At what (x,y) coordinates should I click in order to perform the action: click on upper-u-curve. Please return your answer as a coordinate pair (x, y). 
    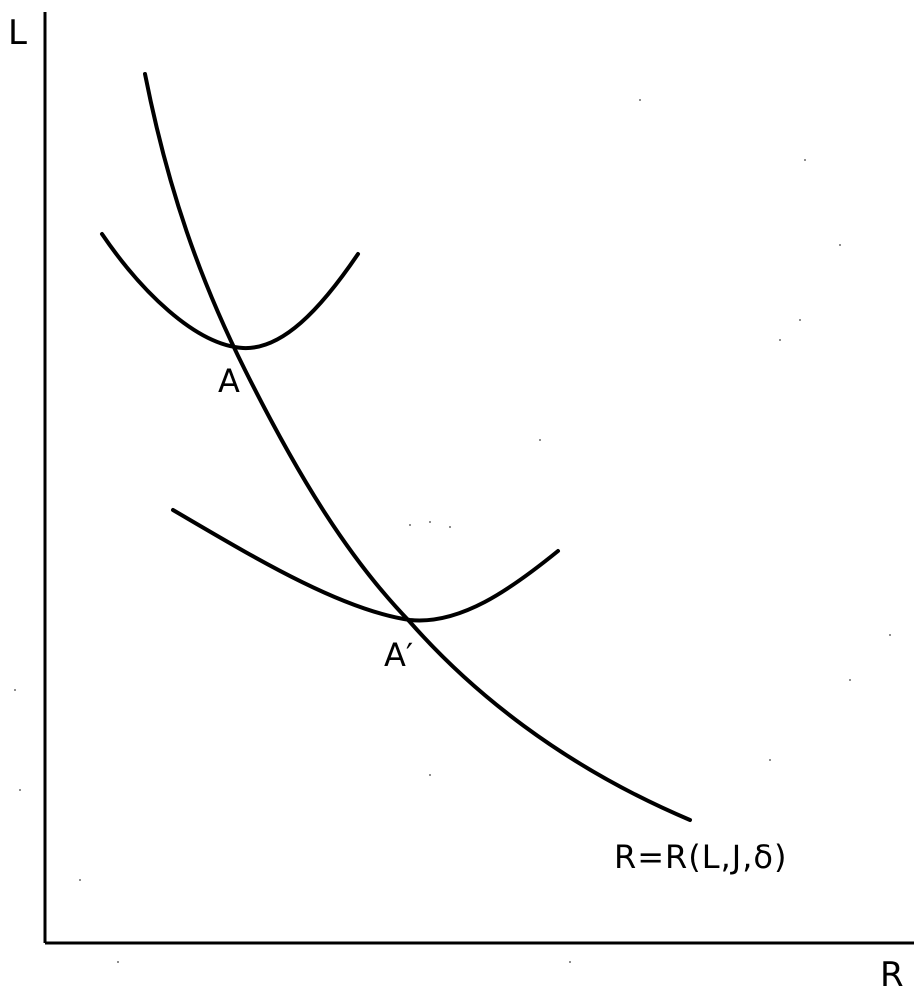
    Looking at the image, I should click on (230, 291).